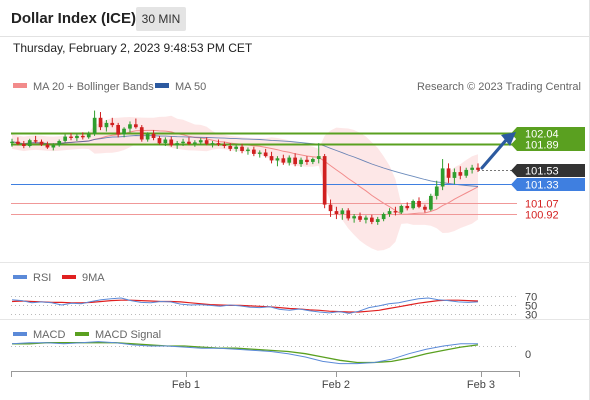 Image resolution: width=590 pixels, height=400 pixels. Describe the element at coordinates (20, 277) in the screenshot. I see `rsi-legend-swatch` at that location.